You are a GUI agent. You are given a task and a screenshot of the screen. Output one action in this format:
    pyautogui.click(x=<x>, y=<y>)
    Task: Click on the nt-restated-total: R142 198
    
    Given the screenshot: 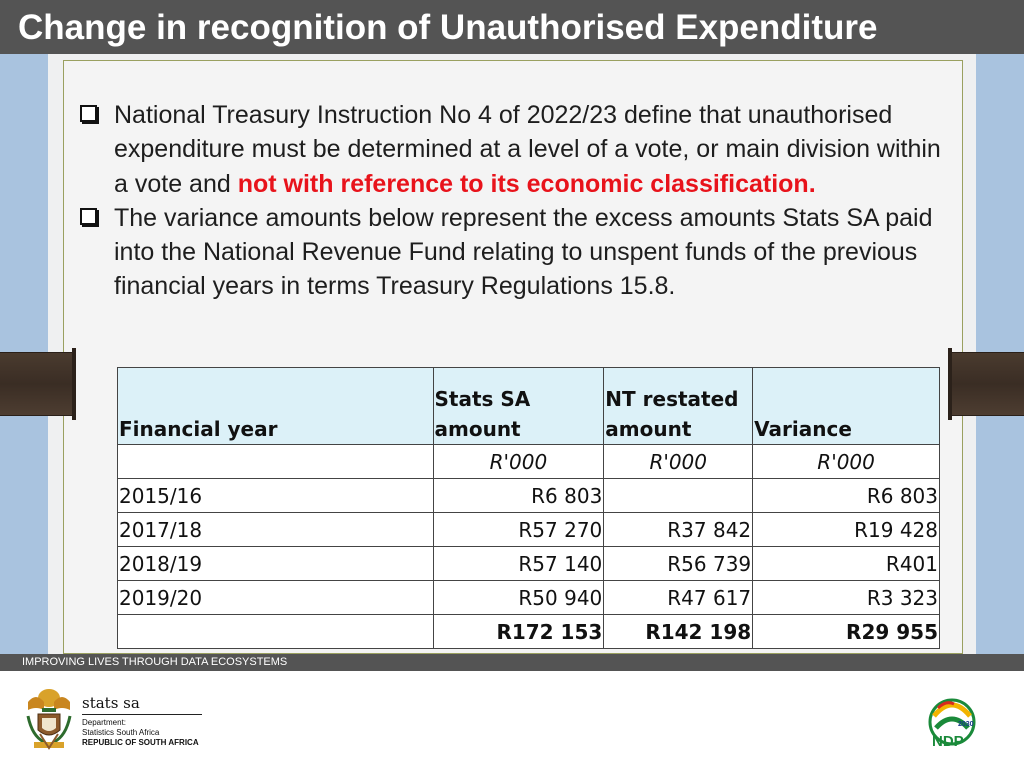 What is the action you would take?
    pyautogui.click(x=678, y=631)
    